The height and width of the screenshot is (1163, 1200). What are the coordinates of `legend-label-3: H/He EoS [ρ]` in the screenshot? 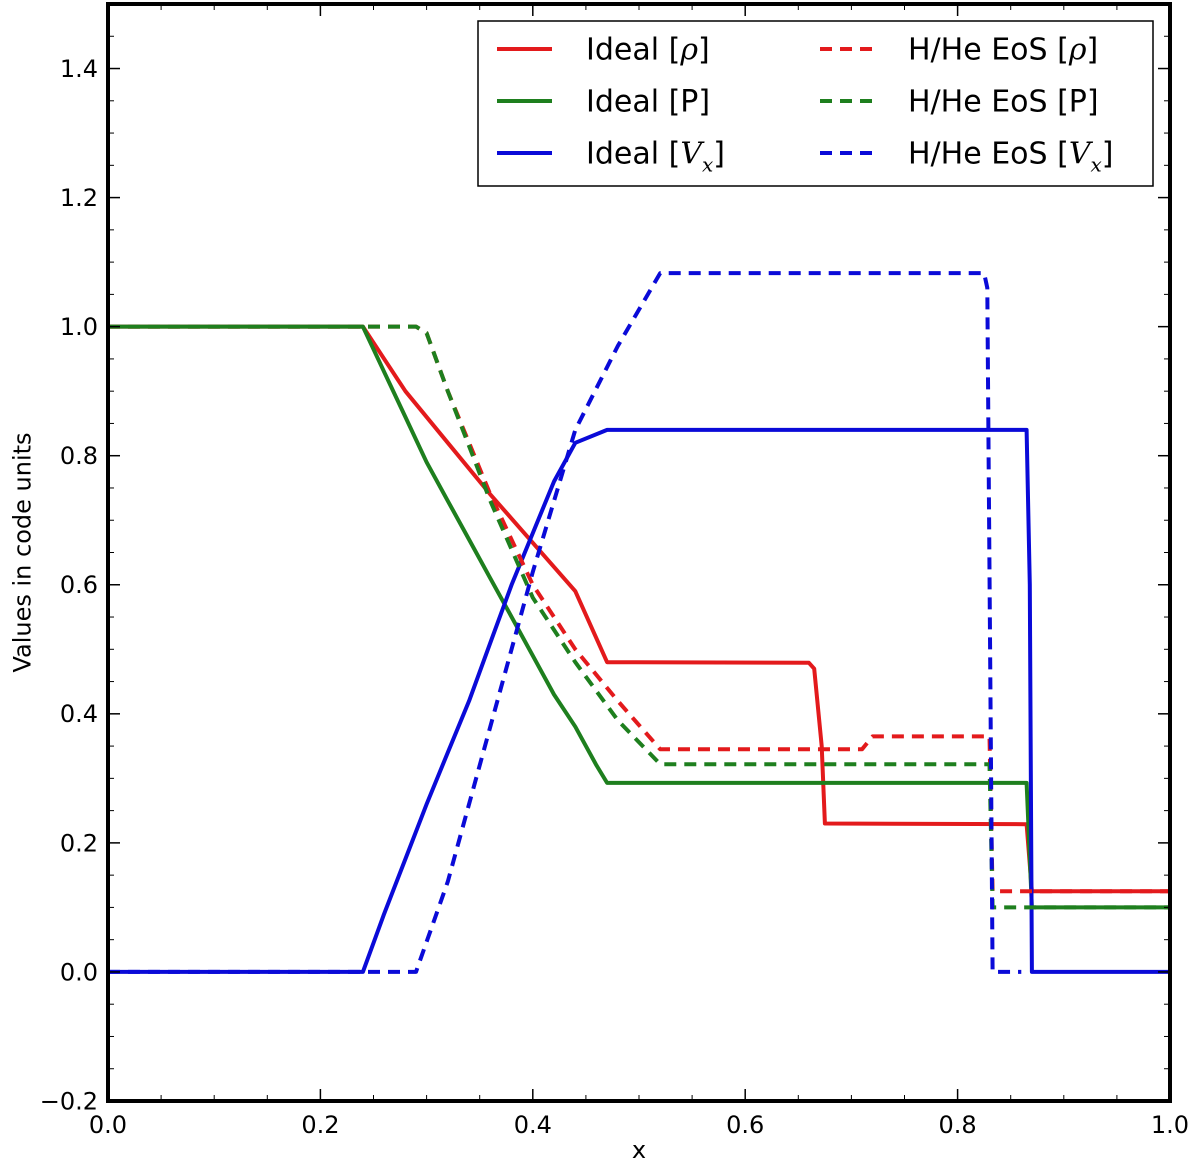 It's located at (1003, 50).